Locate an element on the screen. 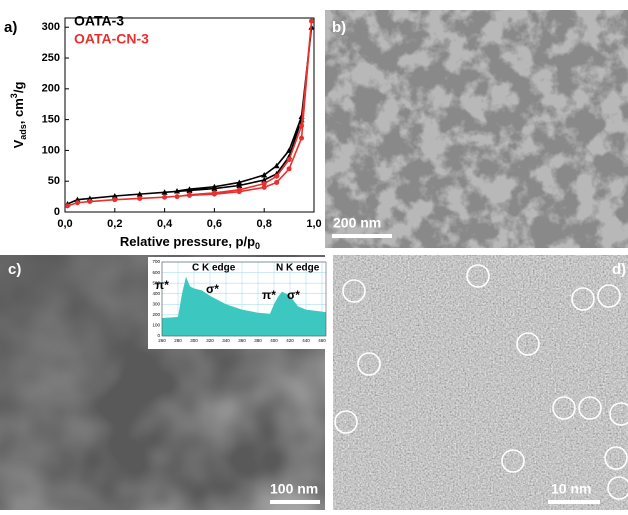  x-tick-label: 0,8 is located at coordinates (264, 224).